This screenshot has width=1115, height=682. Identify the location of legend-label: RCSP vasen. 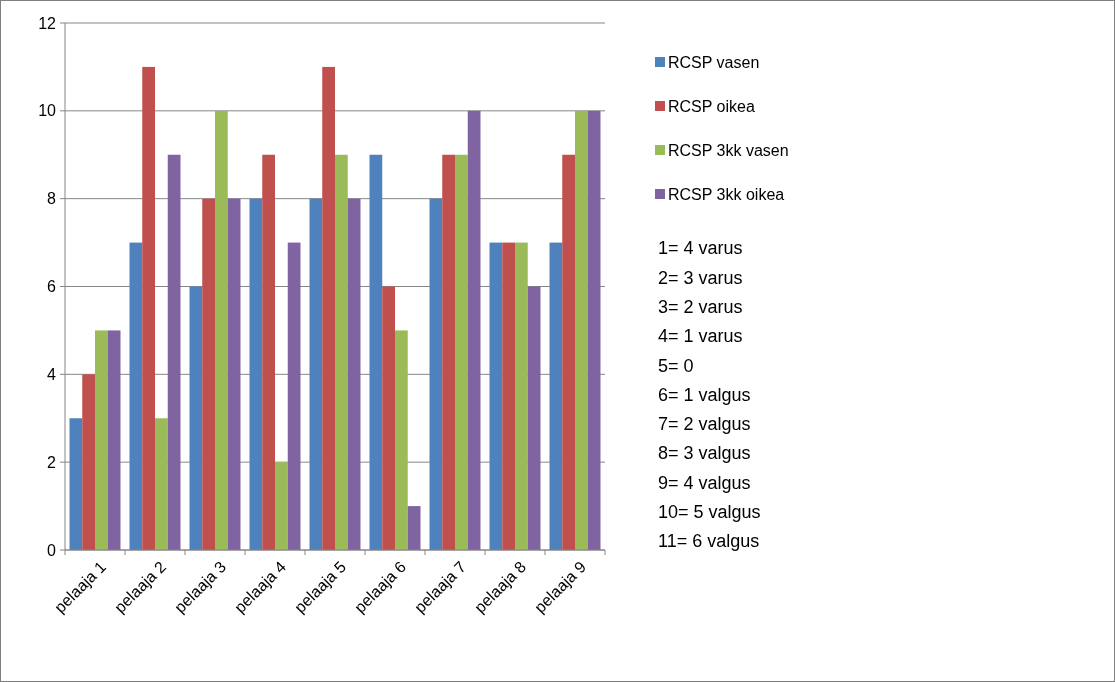
(714, 62).